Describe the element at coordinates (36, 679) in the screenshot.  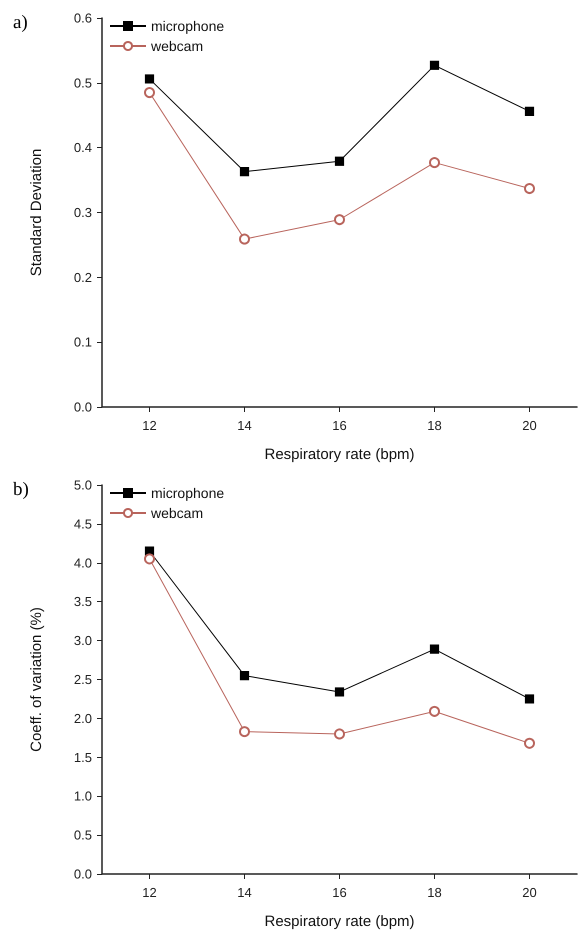
I see `y-axis-title: Coeff. of variation (%)` at that location.